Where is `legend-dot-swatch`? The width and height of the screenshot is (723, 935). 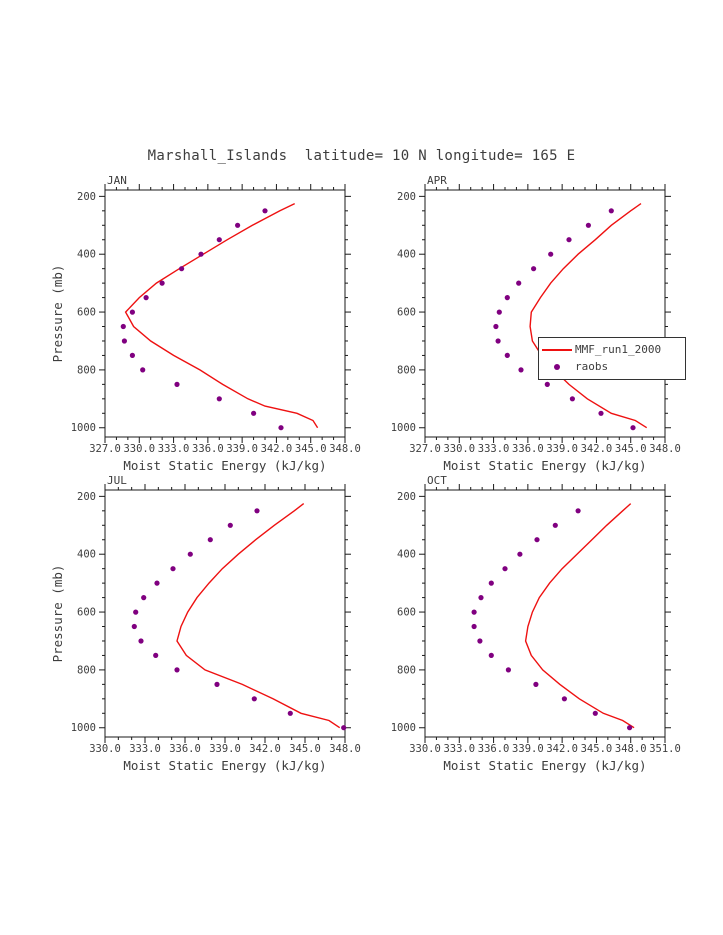
legend-dot-swatch is located at coordinates (557, 366).